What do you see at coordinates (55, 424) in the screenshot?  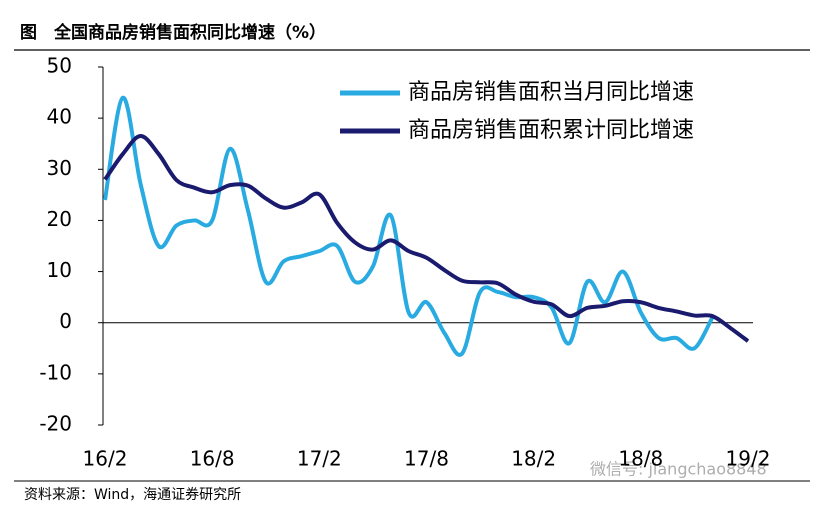 I see `y-tick-label: -20` at bounding box center [55, 424].